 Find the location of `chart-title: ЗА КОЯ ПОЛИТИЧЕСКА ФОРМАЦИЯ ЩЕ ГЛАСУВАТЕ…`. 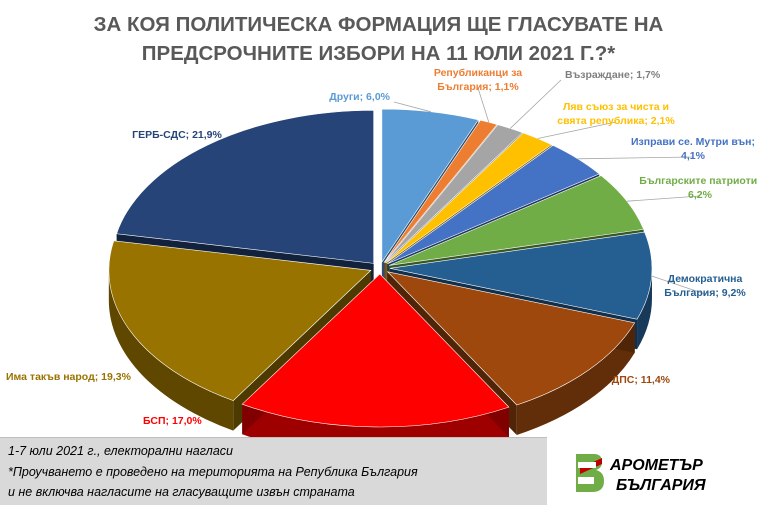

chart-title: ЗА КОЯ ПОЛИТИЧЕСКА ФОРМАЦИЯ ЩЕ ГЛАСУВАТЕ… is located at coordinates (378, 39).